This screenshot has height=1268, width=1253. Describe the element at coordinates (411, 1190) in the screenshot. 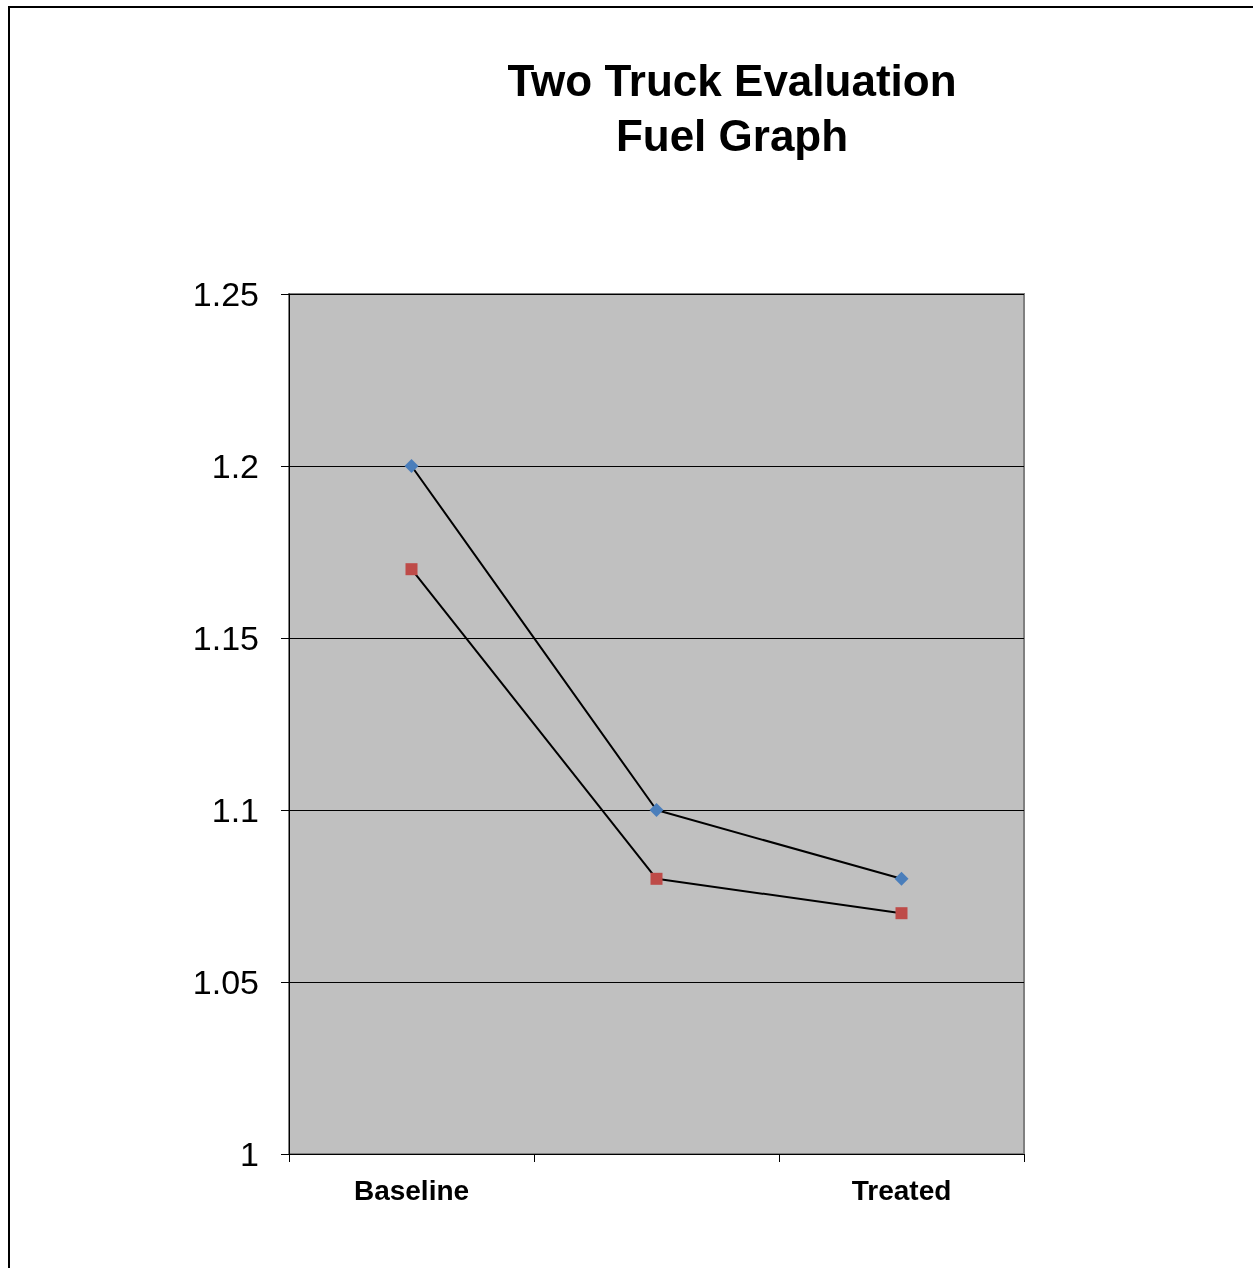

I see `x-tick-label: Baseline` at that location.